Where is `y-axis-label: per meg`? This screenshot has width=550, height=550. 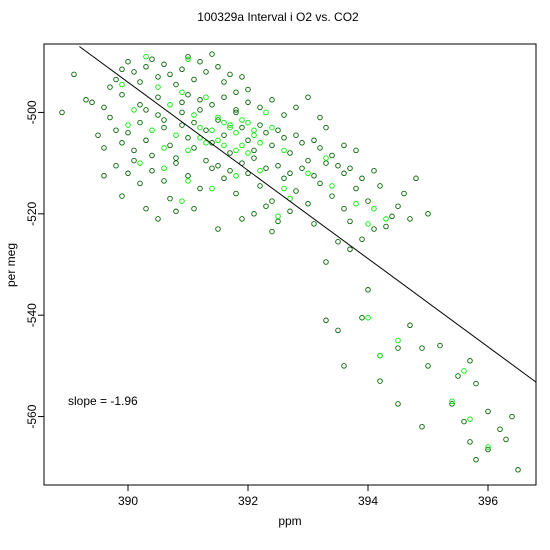 y-axis-label: per meg is located at coordinates (11, 265).